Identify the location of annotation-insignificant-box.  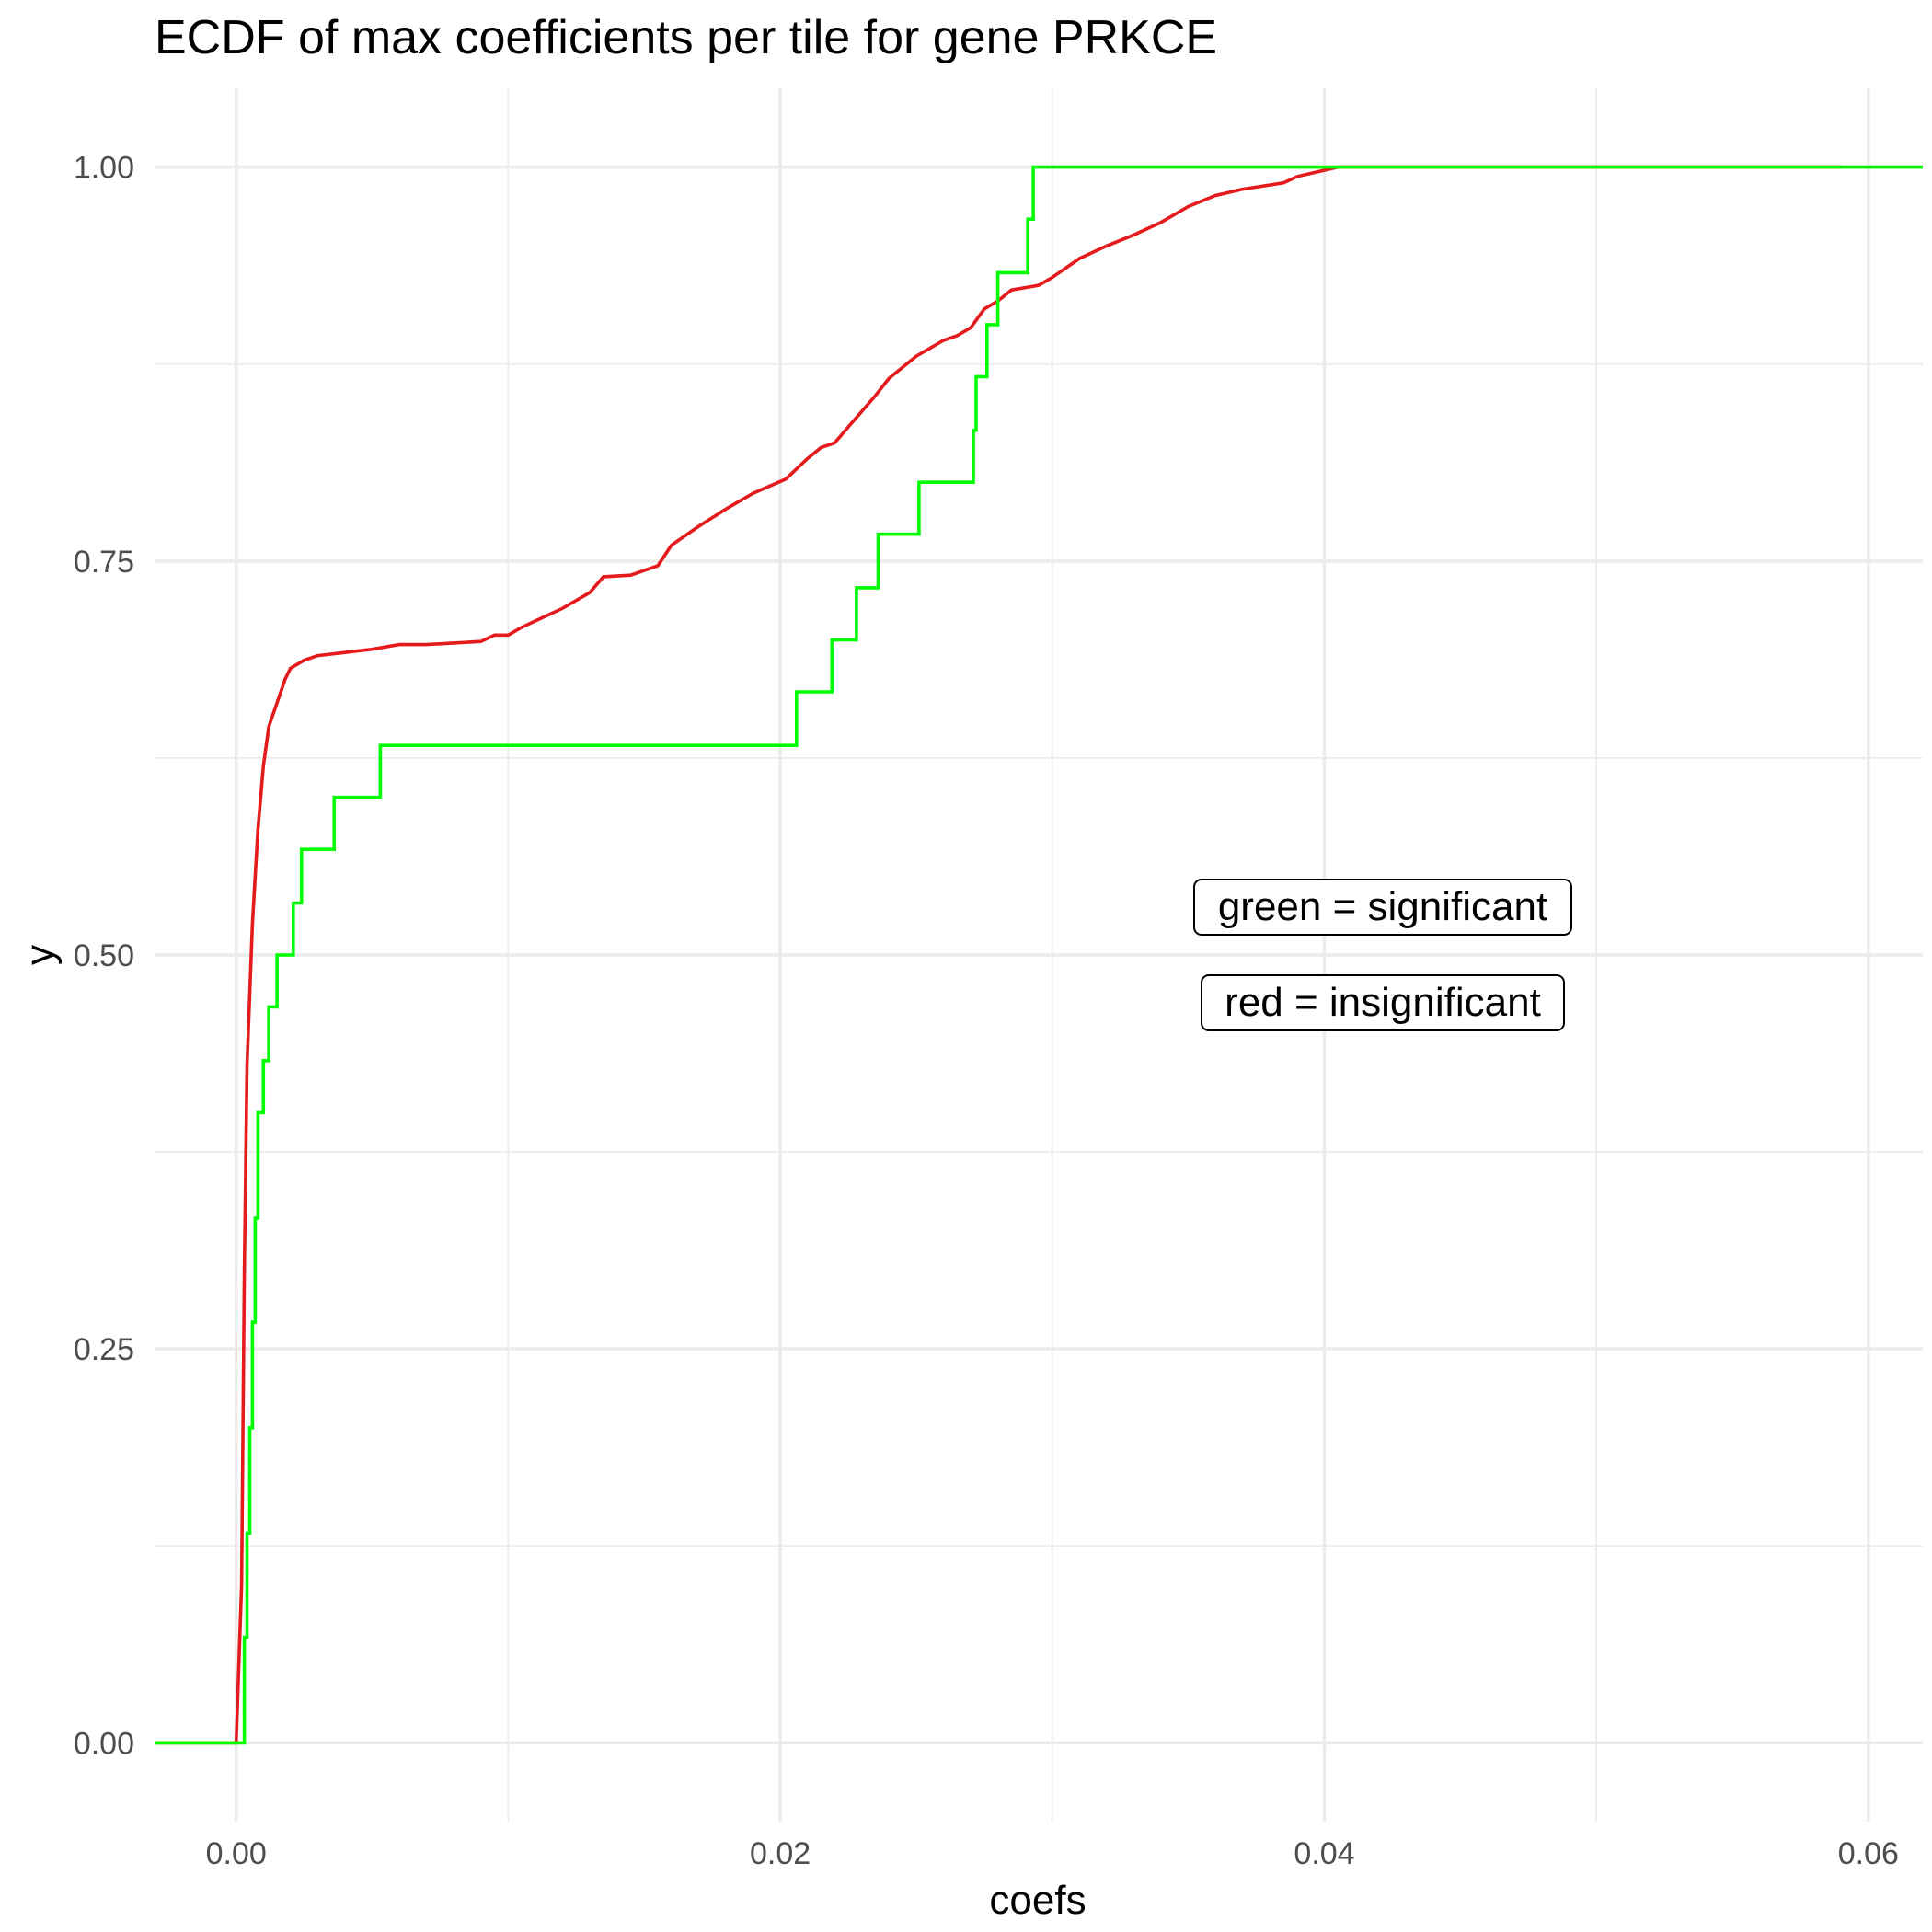
(1383, 1002).